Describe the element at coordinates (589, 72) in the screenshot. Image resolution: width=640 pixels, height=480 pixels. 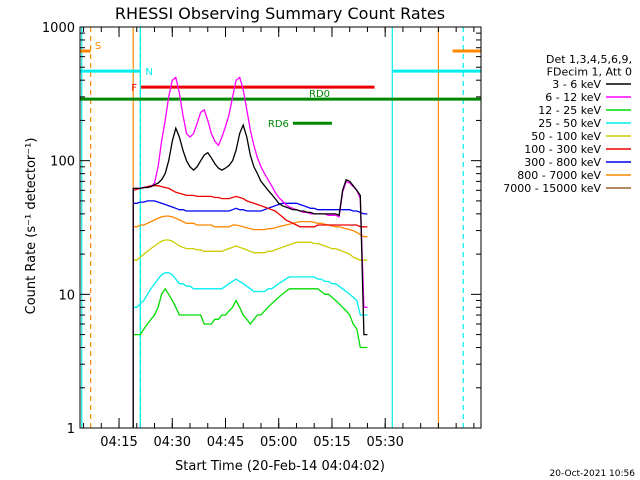
I see `legend-header: FDecim 1, Att 0` at that location.